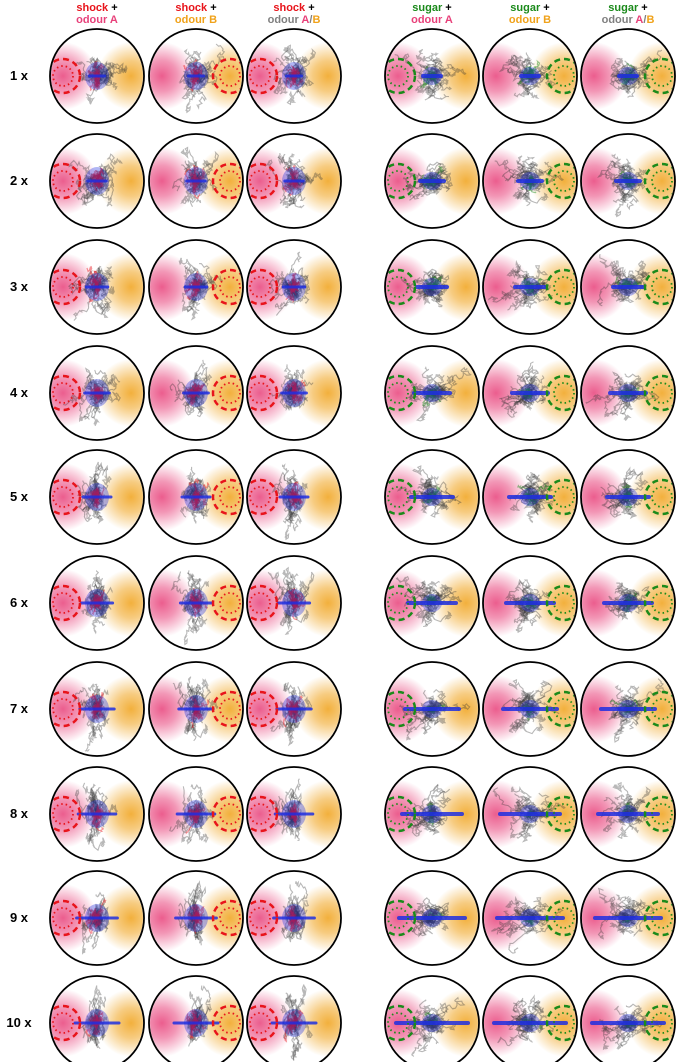  I want to click on odour-slash: /, so click(645, 20).